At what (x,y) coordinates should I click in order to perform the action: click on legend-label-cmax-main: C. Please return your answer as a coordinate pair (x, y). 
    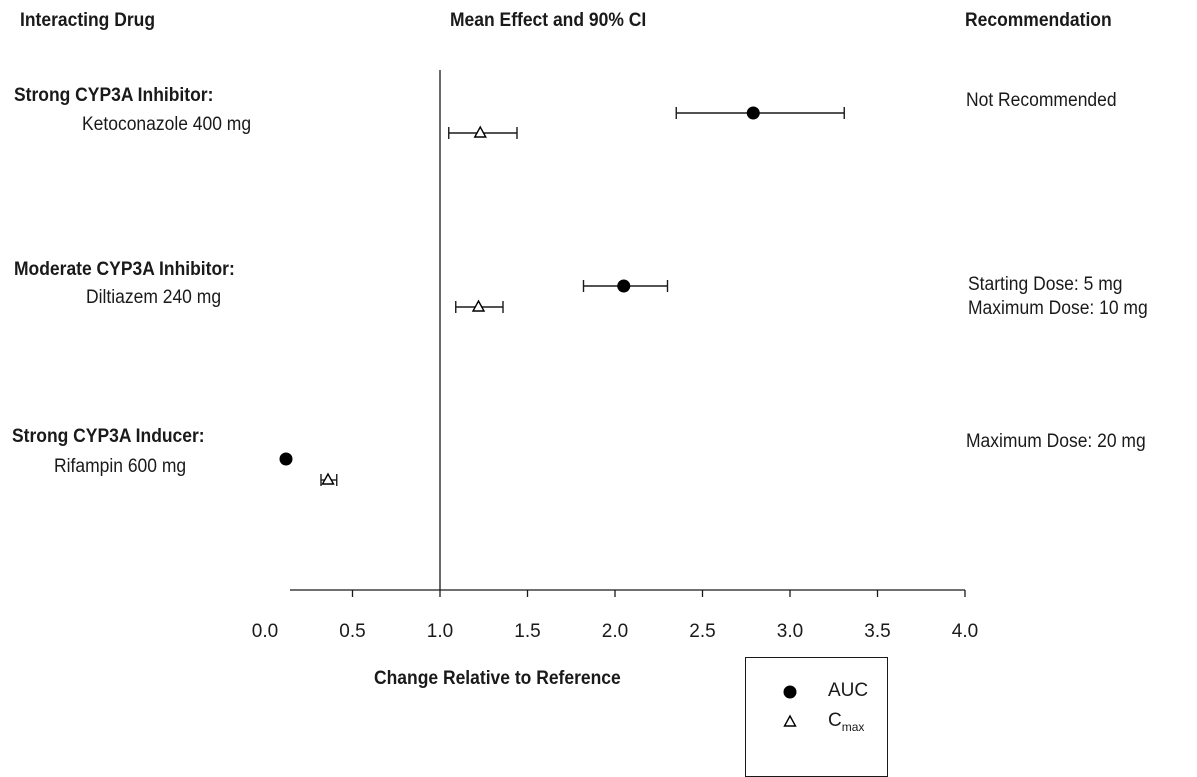
    Looking at the image, I should click on (835, 720).